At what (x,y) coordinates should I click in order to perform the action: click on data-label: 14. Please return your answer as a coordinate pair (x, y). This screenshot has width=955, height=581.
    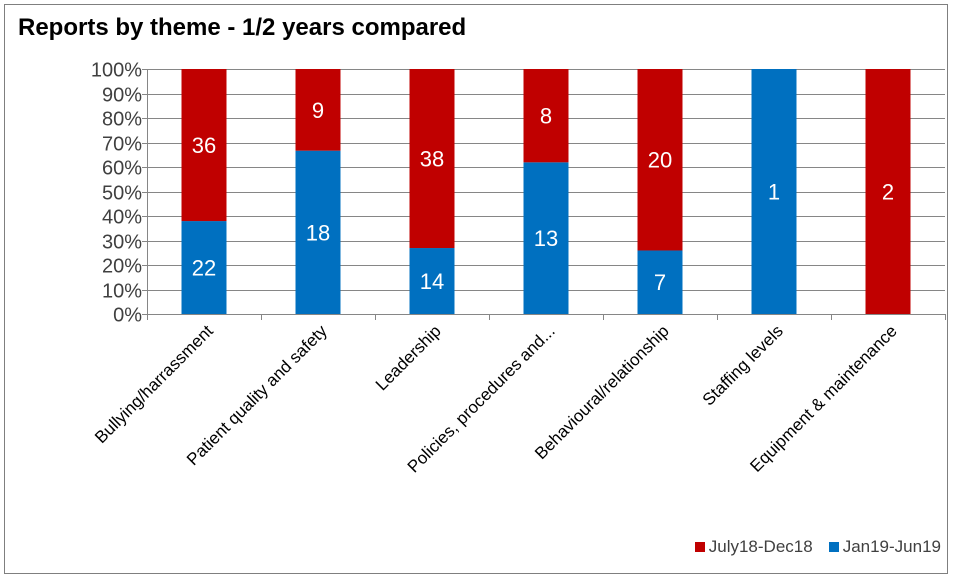
    Looking at the image, I should click on (432, 281).